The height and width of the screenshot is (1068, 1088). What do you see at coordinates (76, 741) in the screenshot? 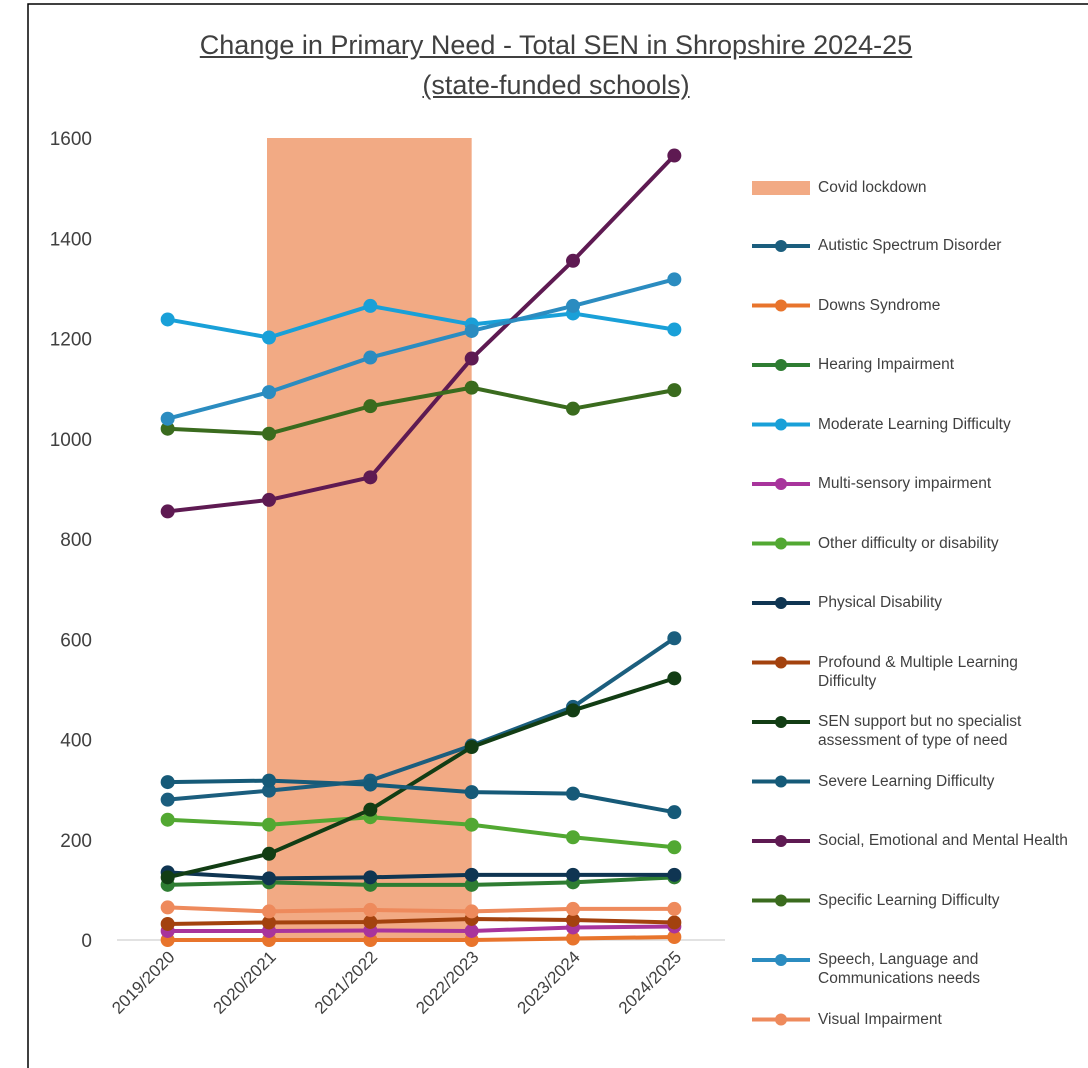
I see `y-tick-label: 400` at bounding box center [76, 741].